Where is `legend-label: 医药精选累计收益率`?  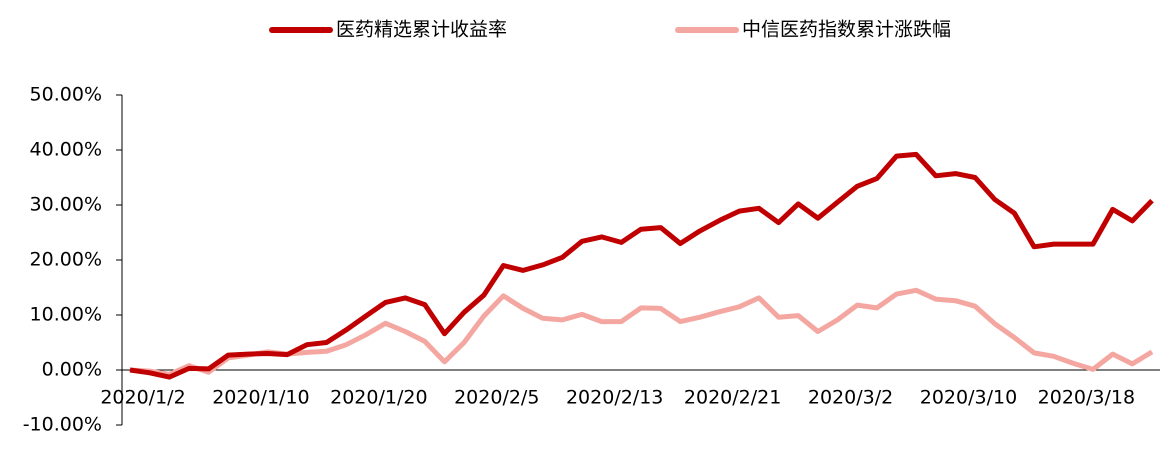 legend-label: 医药精选累计收益率 is located at coordinates (421, 30).